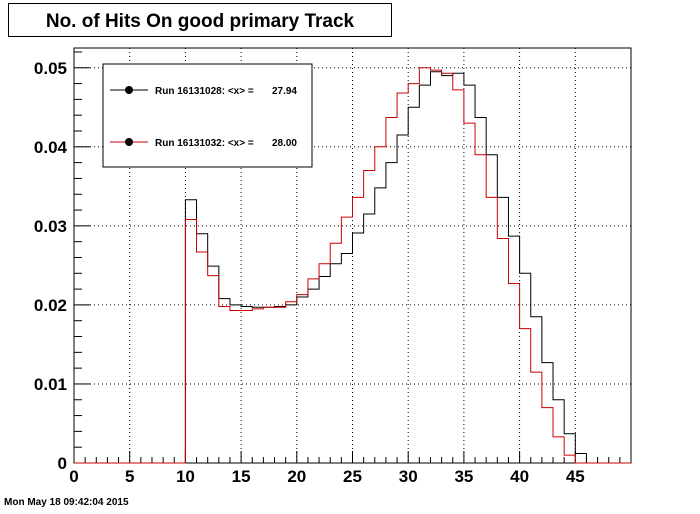 This screenshot has height=514, width=700. I want to click on y-tick-label: 0.01, so click(50, 384).